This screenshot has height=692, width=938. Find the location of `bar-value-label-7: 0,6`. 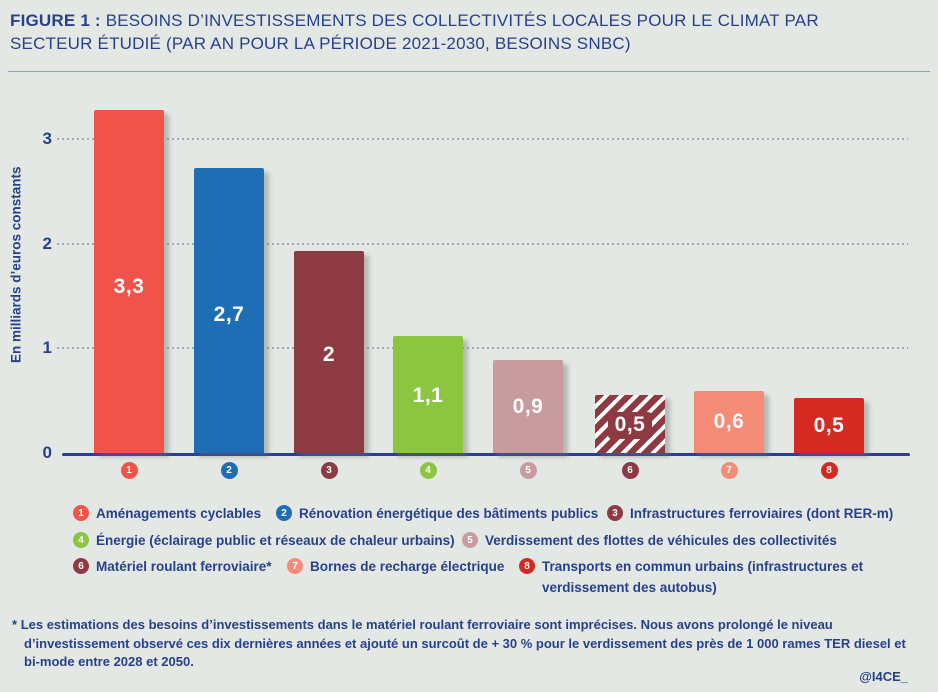

bar-value-label-7: 0,6 is located at coordinates (729, 421).